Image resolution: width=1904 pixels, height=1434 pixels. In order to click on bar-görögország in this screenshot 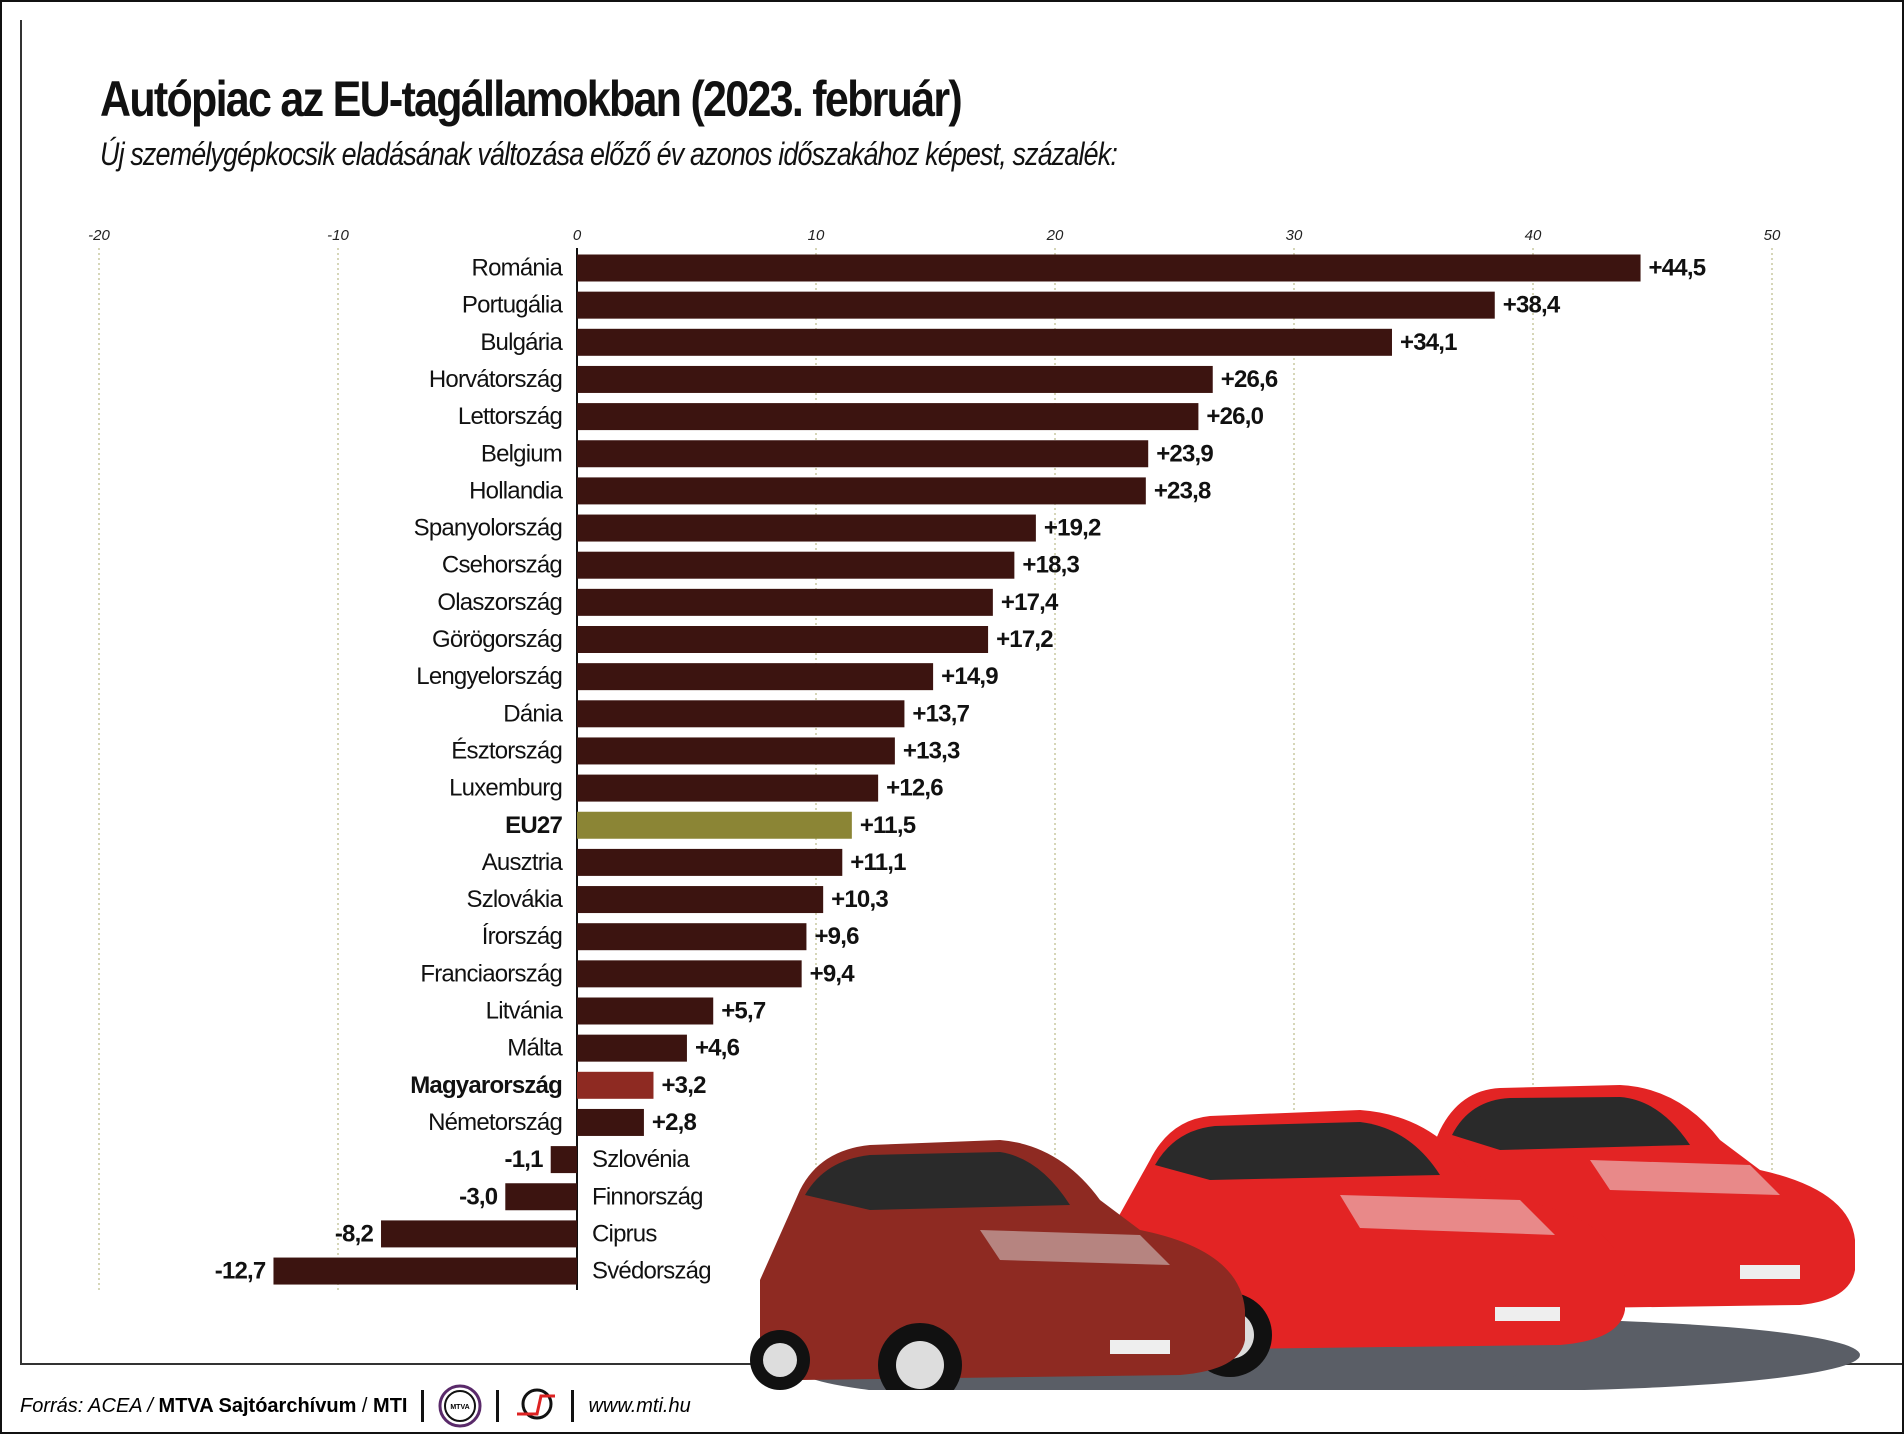, I will do `click(783, 639)`.